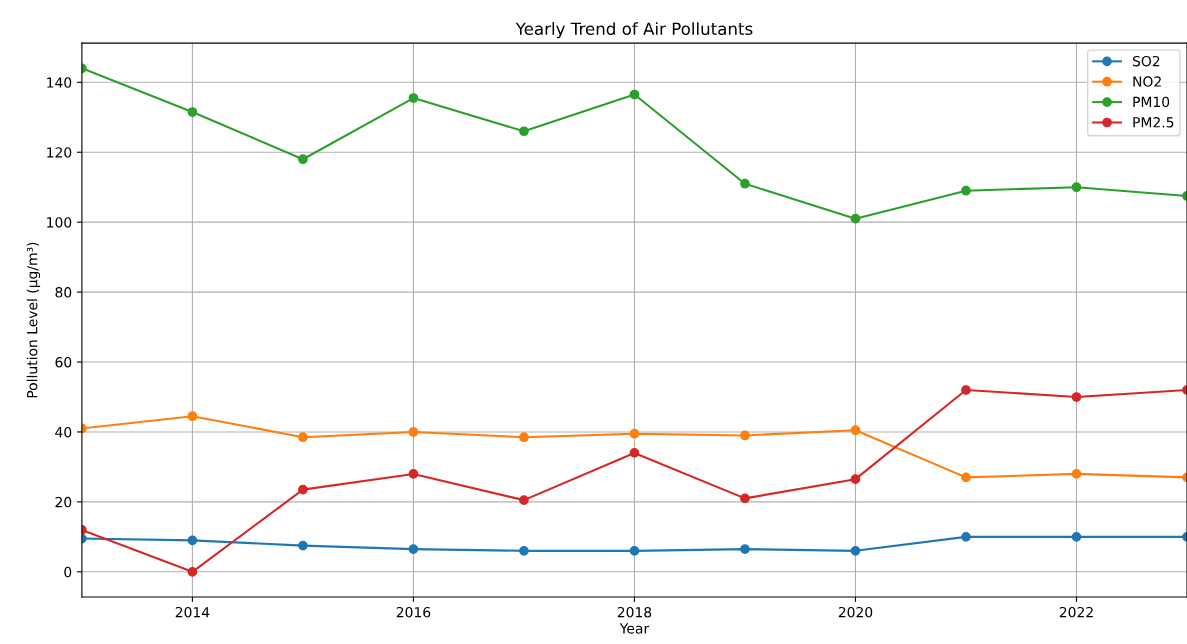 This screenshot has width=1187, height=644. What do you see at coordinates (1153, 122) in the screenshot?
I see `legend-label: PM2.5` at bounding box center [1153, 122].